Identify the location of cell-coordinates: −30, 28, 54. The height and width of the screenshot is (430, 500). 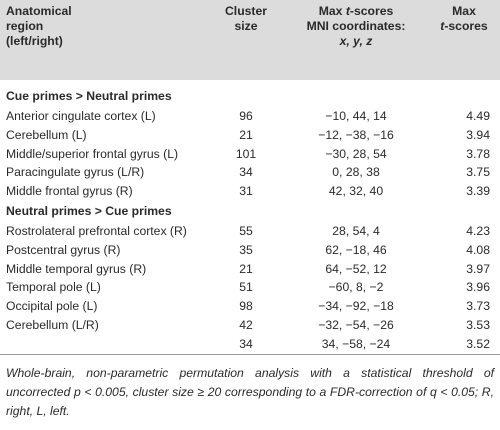
(356, 153).